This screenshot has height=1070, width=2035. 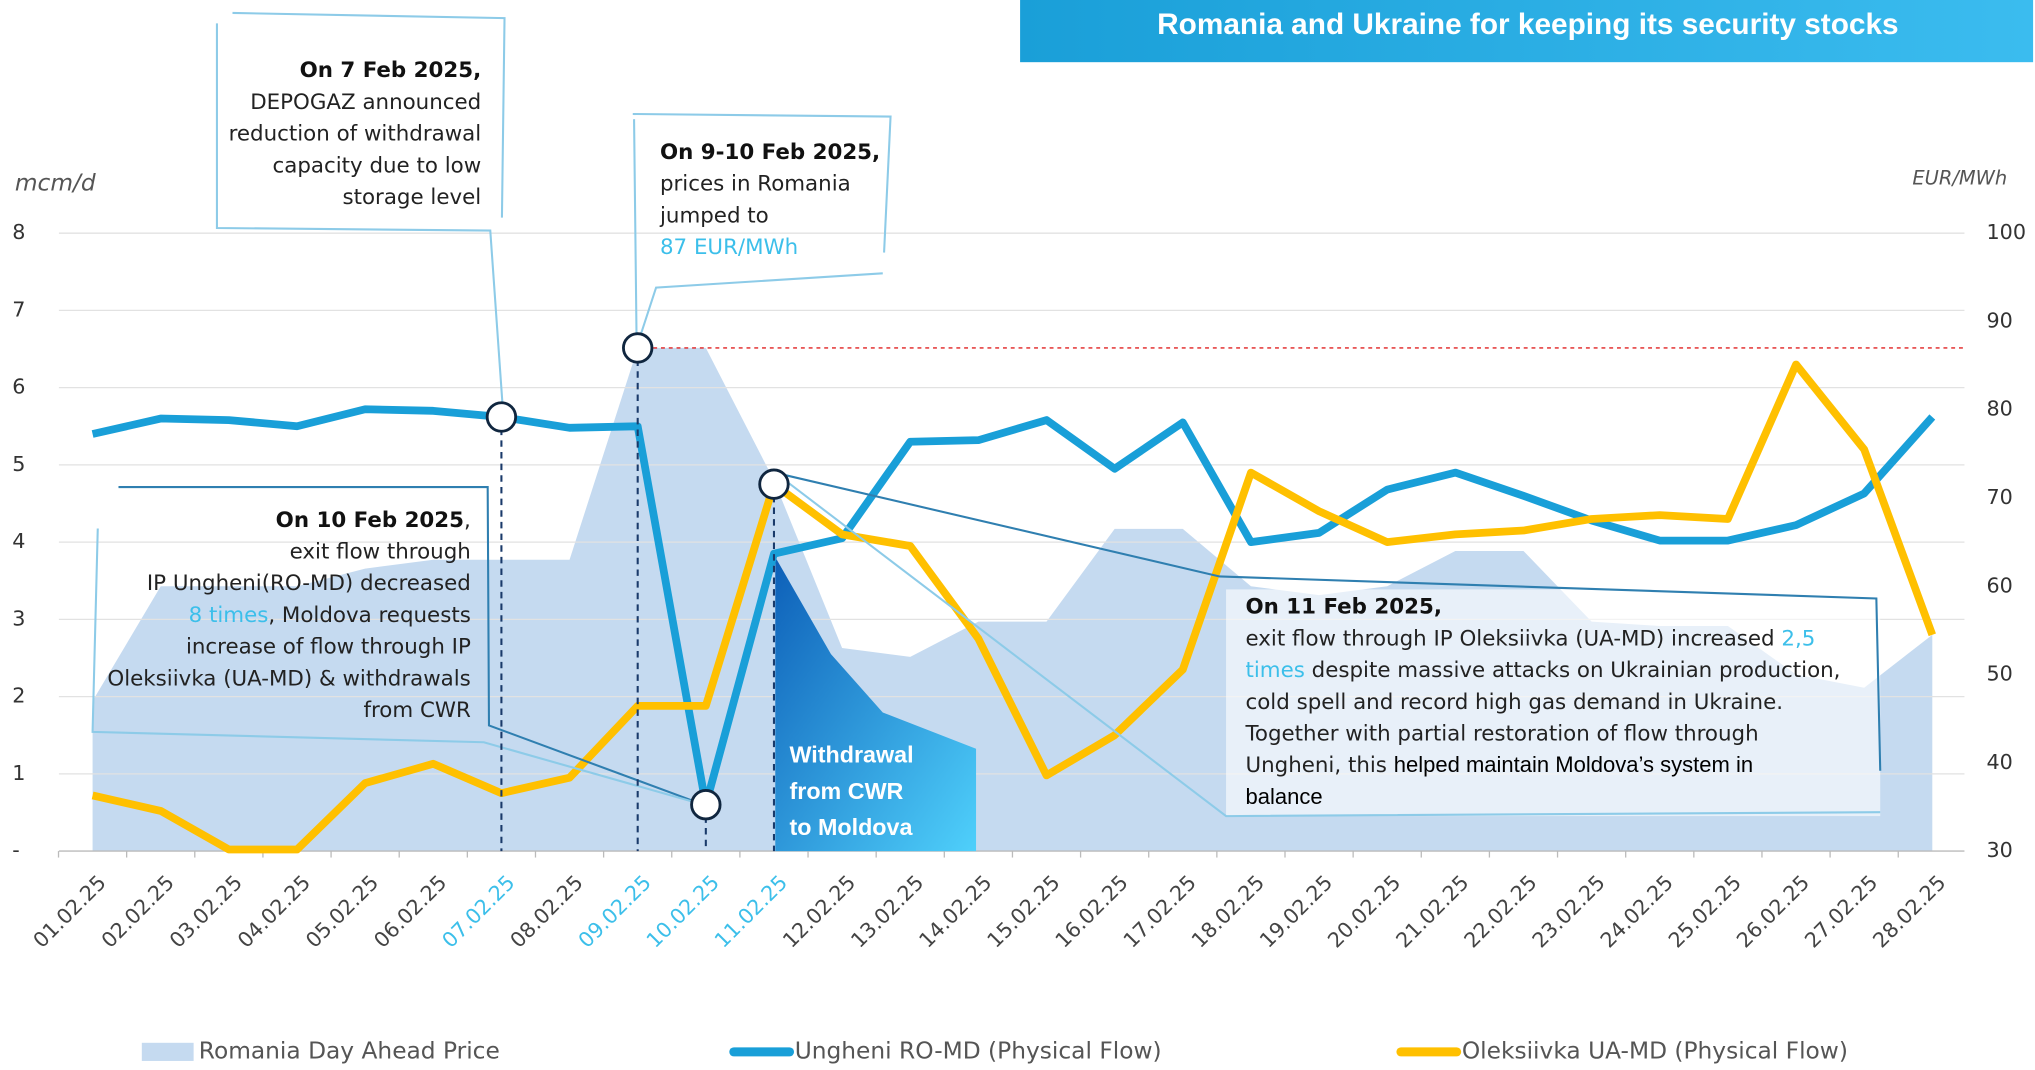 What do you see at coordinates (467, 520) in the screenshot?
I see `annotation-text: ,` at bounding box center [467, 520].